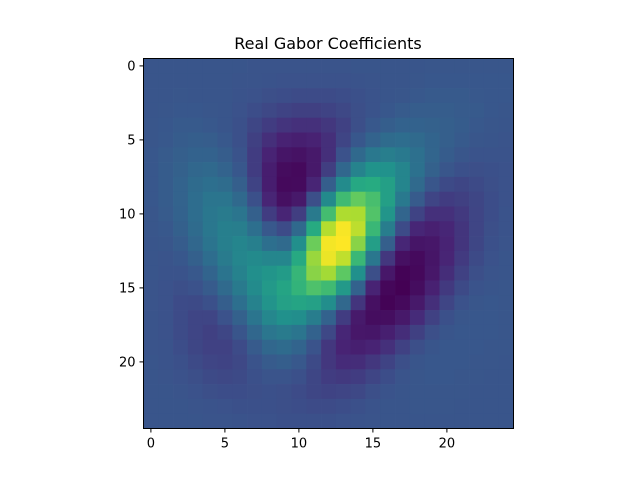  I want to click on y-axis: 0 5 10 15 20, so click(131, 214).